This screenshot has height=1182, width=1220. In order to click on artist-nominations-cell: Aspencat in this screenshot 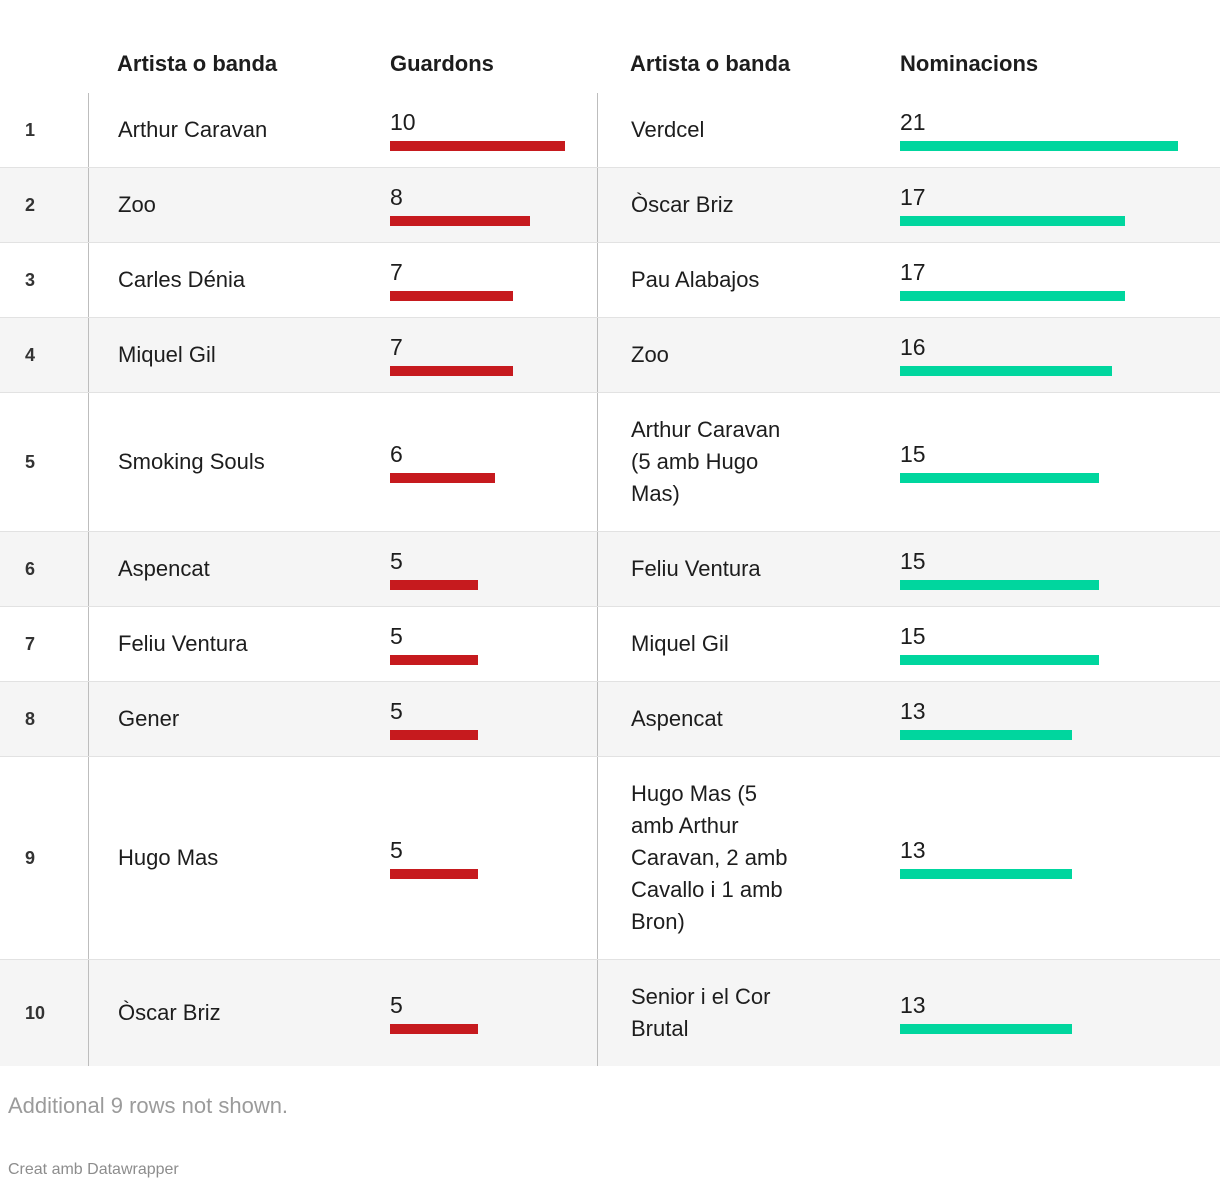, I will do `click(743, 719)`.